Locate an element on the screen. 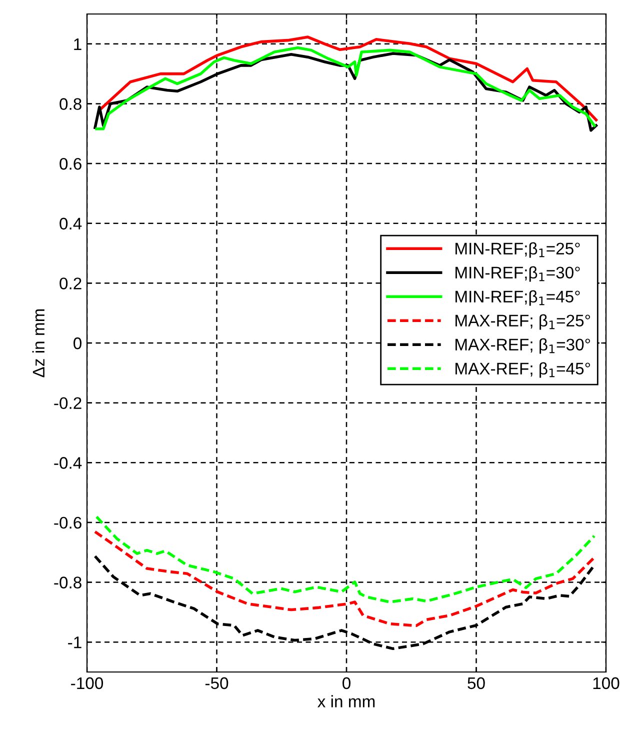 This screenshot has width=629, height=729. x-tick-label: -50 is located at coordinates (216, 683).